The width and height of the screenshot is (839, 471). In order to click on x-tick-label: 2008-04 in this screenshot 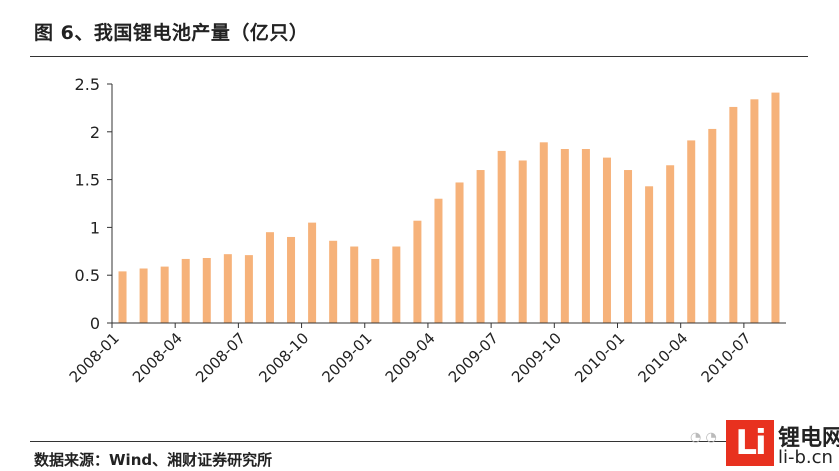, I will do `click(157, 357)`.